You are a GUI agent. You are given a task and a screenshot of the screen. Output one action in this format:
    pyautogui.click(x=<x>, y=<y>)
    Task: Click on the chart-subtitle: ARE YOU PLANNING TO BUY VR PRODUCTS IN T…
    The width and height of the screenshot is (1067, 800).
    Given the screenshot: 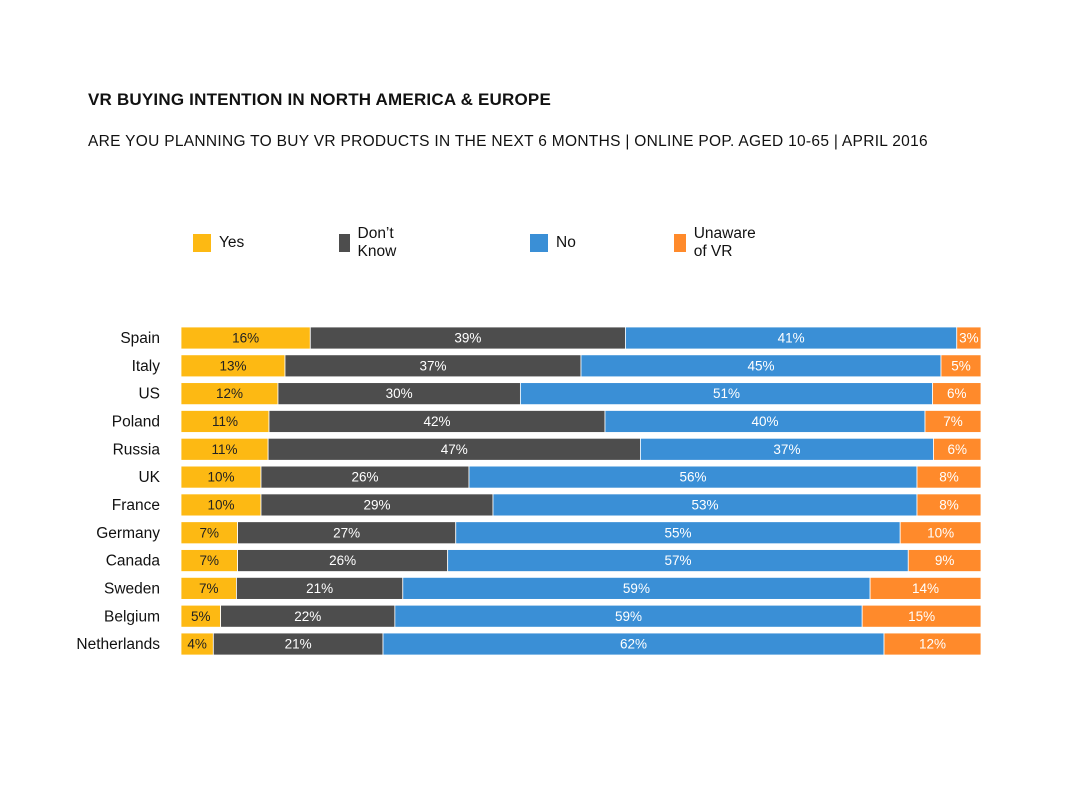 What is the action you would take?
    pyautogui.click(x=508, y=141)
    